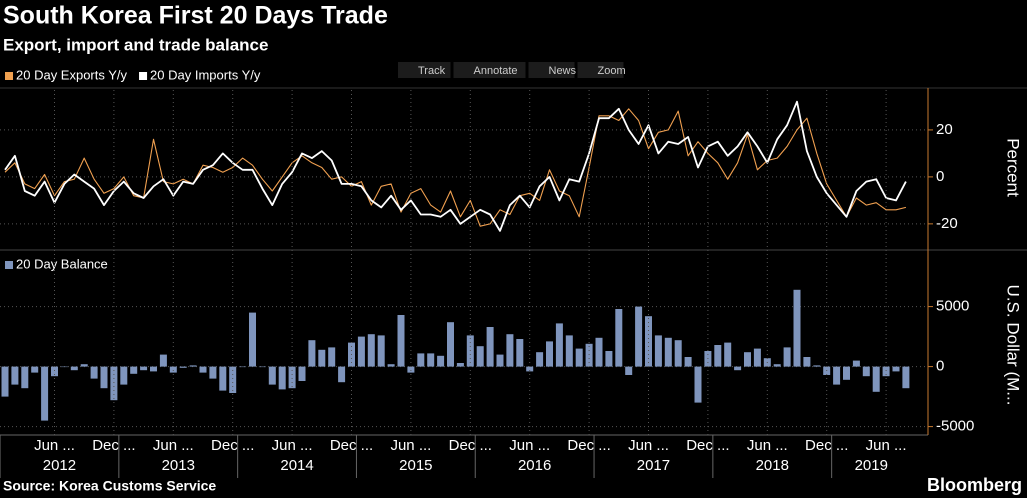 The image size is (1027, 498). What do you see at coordinates (59, 465) in the screenshot?
I see `year-label: 2012` at bounding box center [59, 465].